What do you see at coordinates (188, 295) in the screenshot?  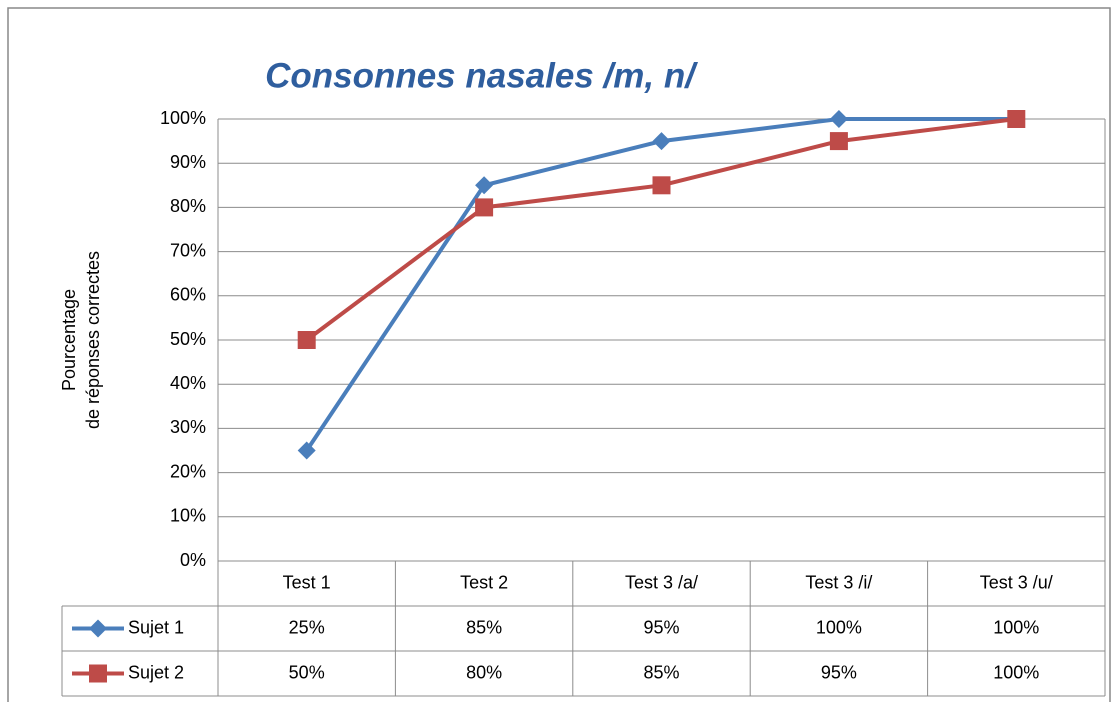 I see `y-tick-label: 60%` at bounding box center [188, 295].